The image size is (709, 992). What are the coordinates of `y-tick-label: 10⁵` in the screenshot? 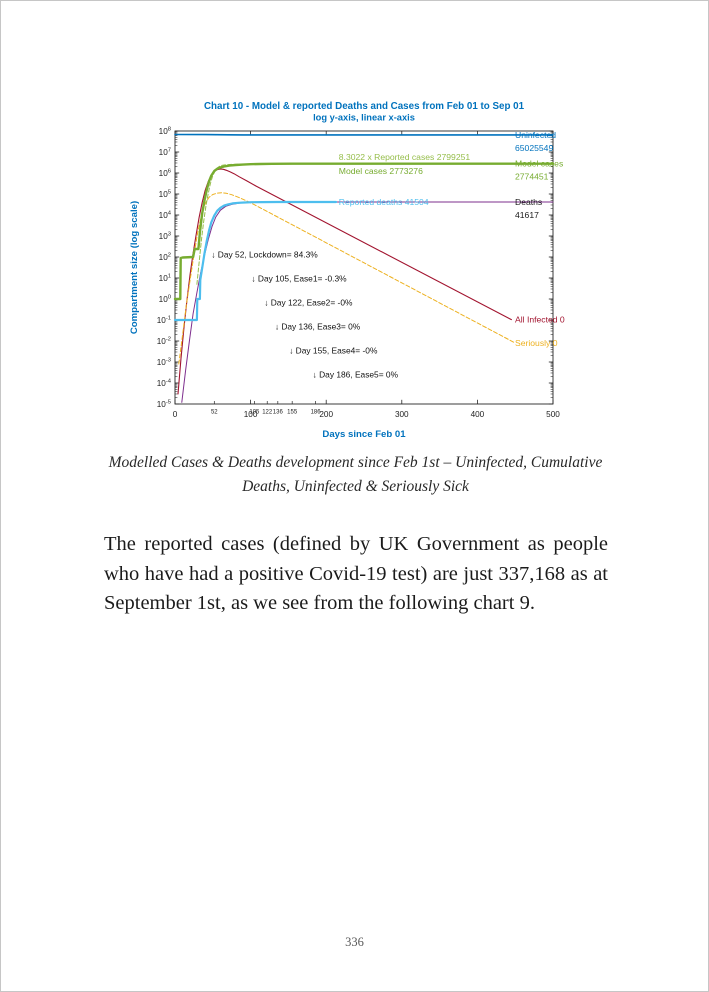 It's located at (165, 194).